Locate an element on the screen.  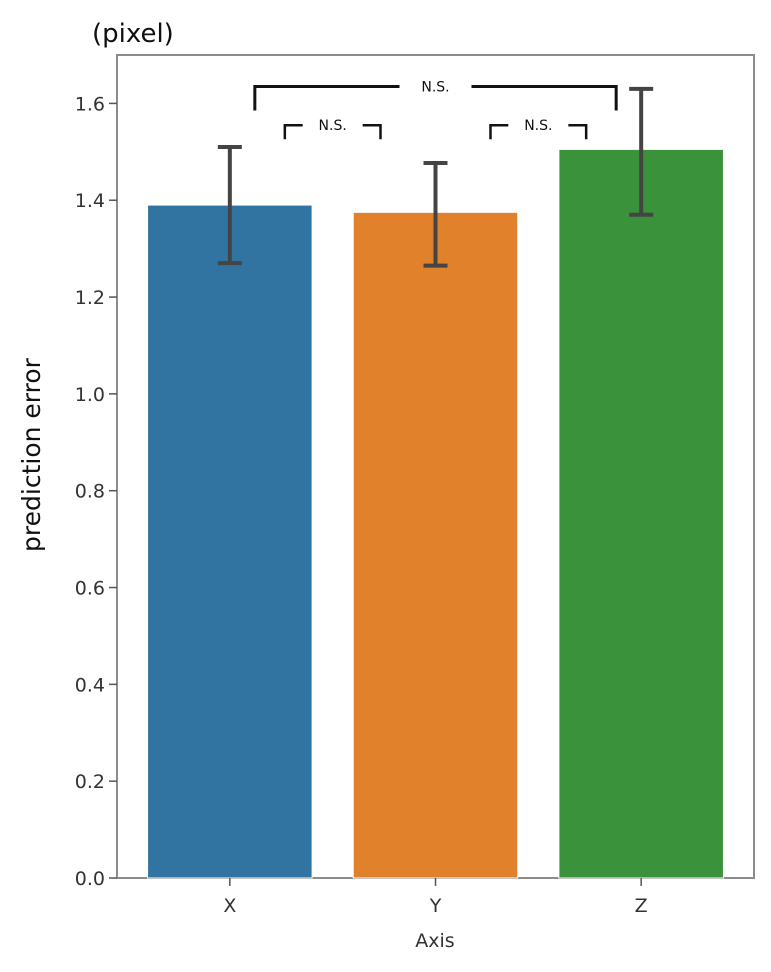
y-tick-label: 1.0 is located at coordinates (90, 395).